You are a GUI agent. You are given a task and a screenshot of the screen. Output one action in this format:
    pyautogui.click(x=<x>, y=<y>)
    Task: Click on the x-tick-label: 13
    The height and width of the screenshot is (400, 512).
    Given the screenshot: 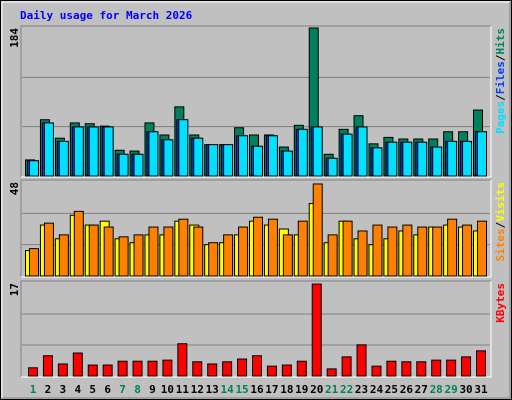 What is the action you would take?
    pyautogui.click(x=212, y=389)
    